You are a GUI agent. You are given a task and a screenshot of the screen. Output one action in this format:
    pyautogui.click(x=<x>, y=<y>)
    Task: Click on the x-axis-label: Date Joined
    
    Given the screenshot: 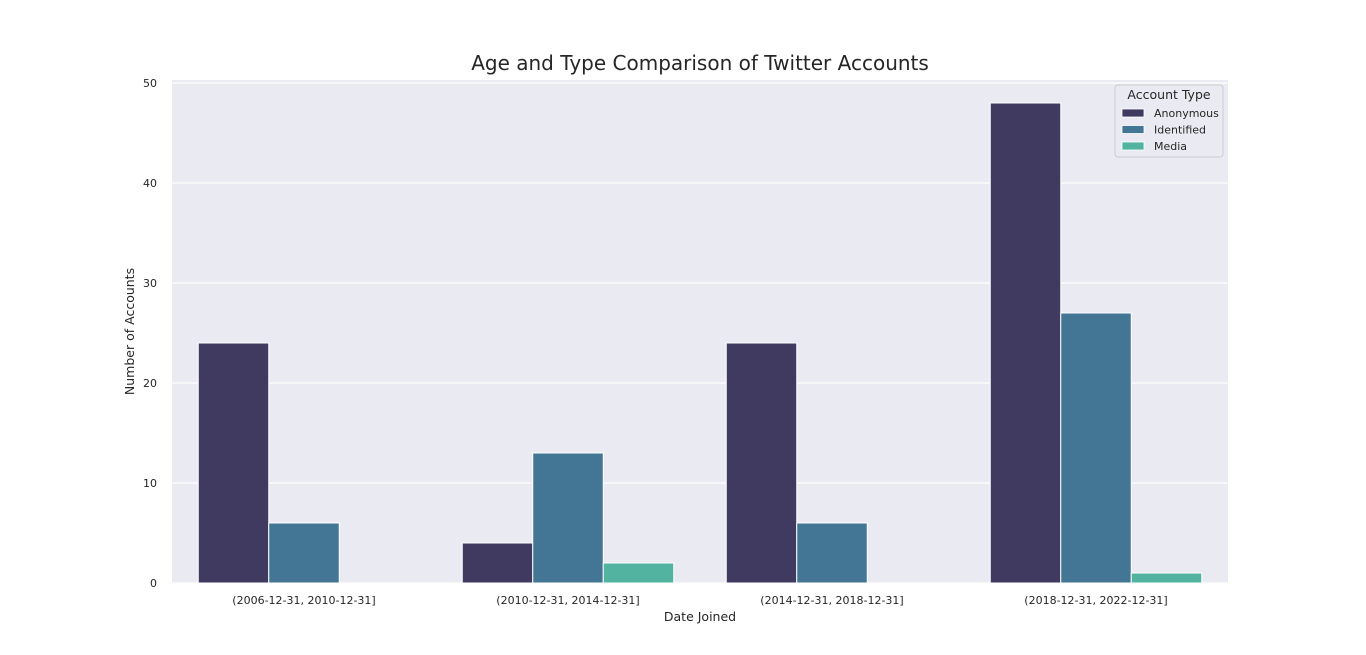 What is the action you would take?
    pyautogui.click(x=700, y=616)
    